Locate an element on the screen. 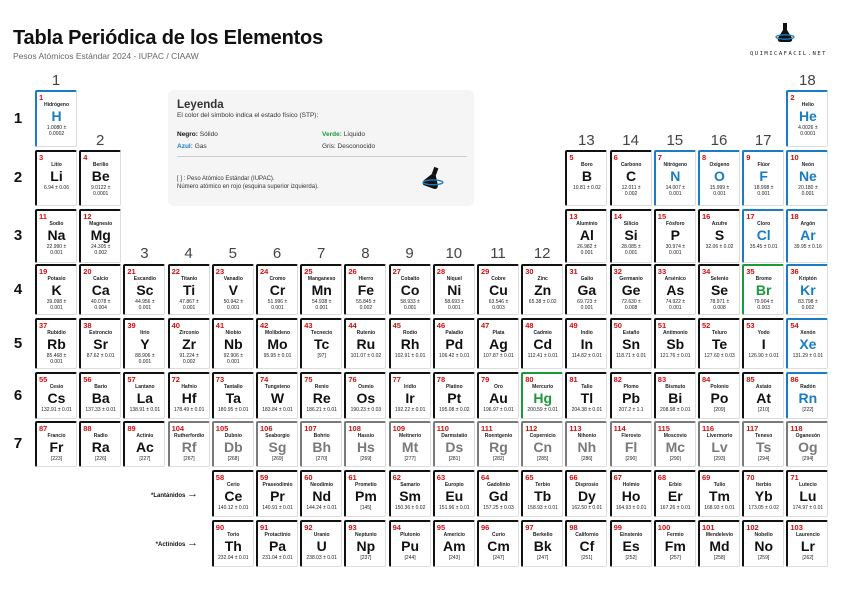  element-Rf: 104 Rutherfordio Rf [267] is located at coordinates (188, 444).